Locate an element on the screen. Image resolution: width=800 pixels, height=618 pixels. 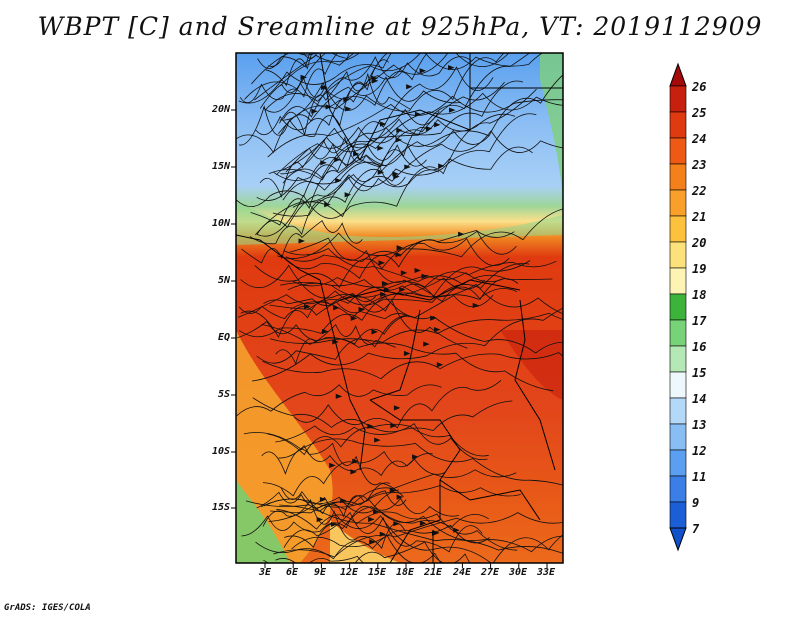
colorbar-label: 7 is located at coordinates (696, 529).